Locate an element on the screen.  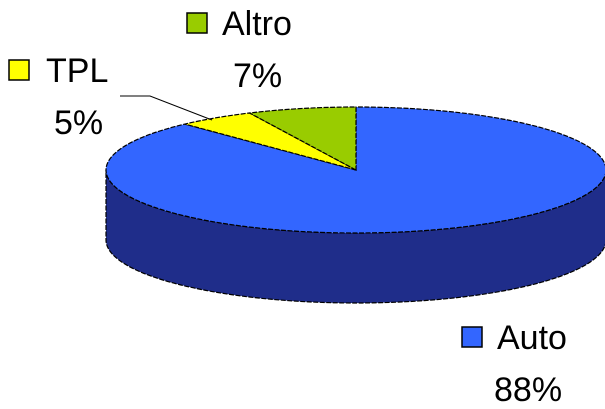
legend-swatch-altro is located at coordinates (197, 23).